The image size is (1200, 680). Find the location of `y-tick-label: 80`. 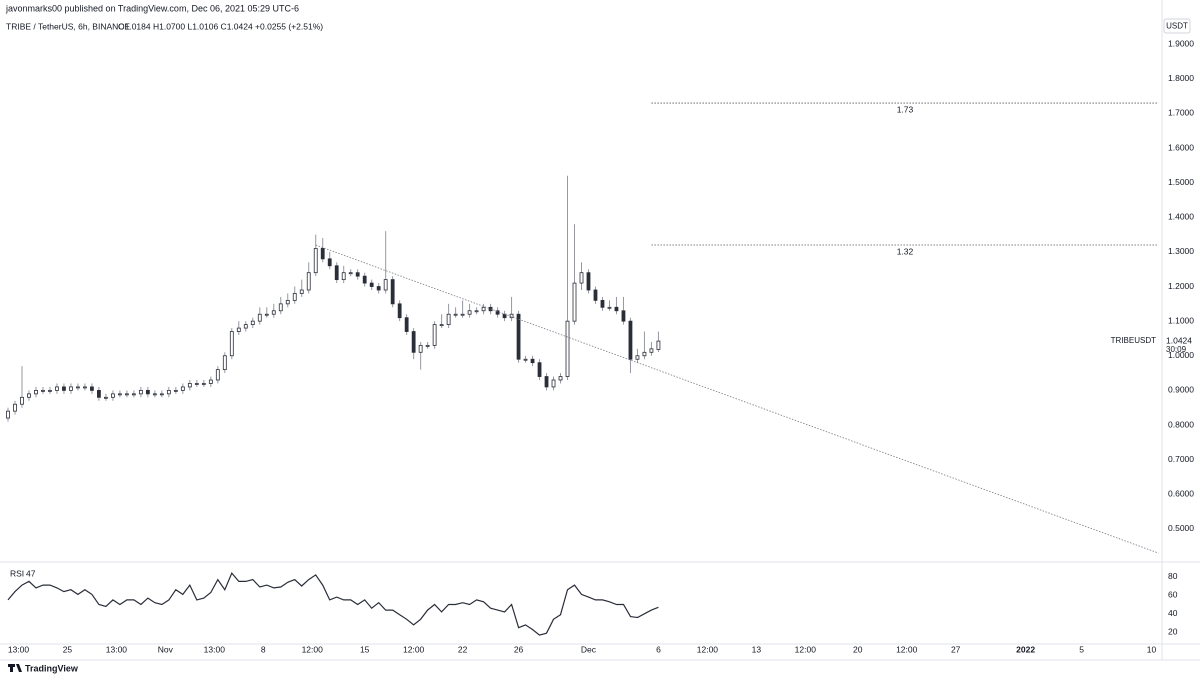

y-tick-label: 80 is located at coordinates (1173, 576).